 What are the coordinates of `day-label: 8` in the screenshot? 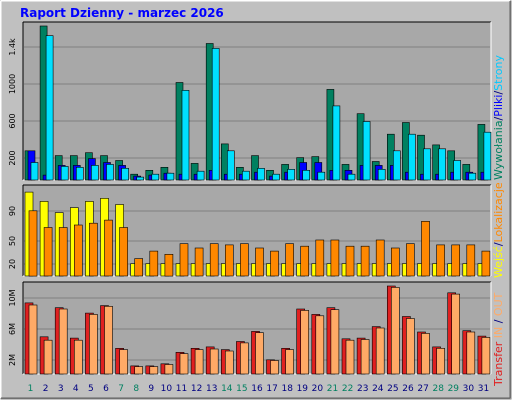 It's located at (136, 389).